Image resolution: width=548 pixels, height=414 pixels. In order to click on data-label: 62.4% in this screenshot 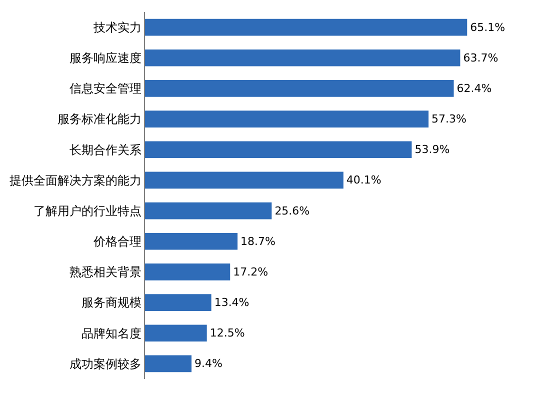, I will do `click(474, 88)`.